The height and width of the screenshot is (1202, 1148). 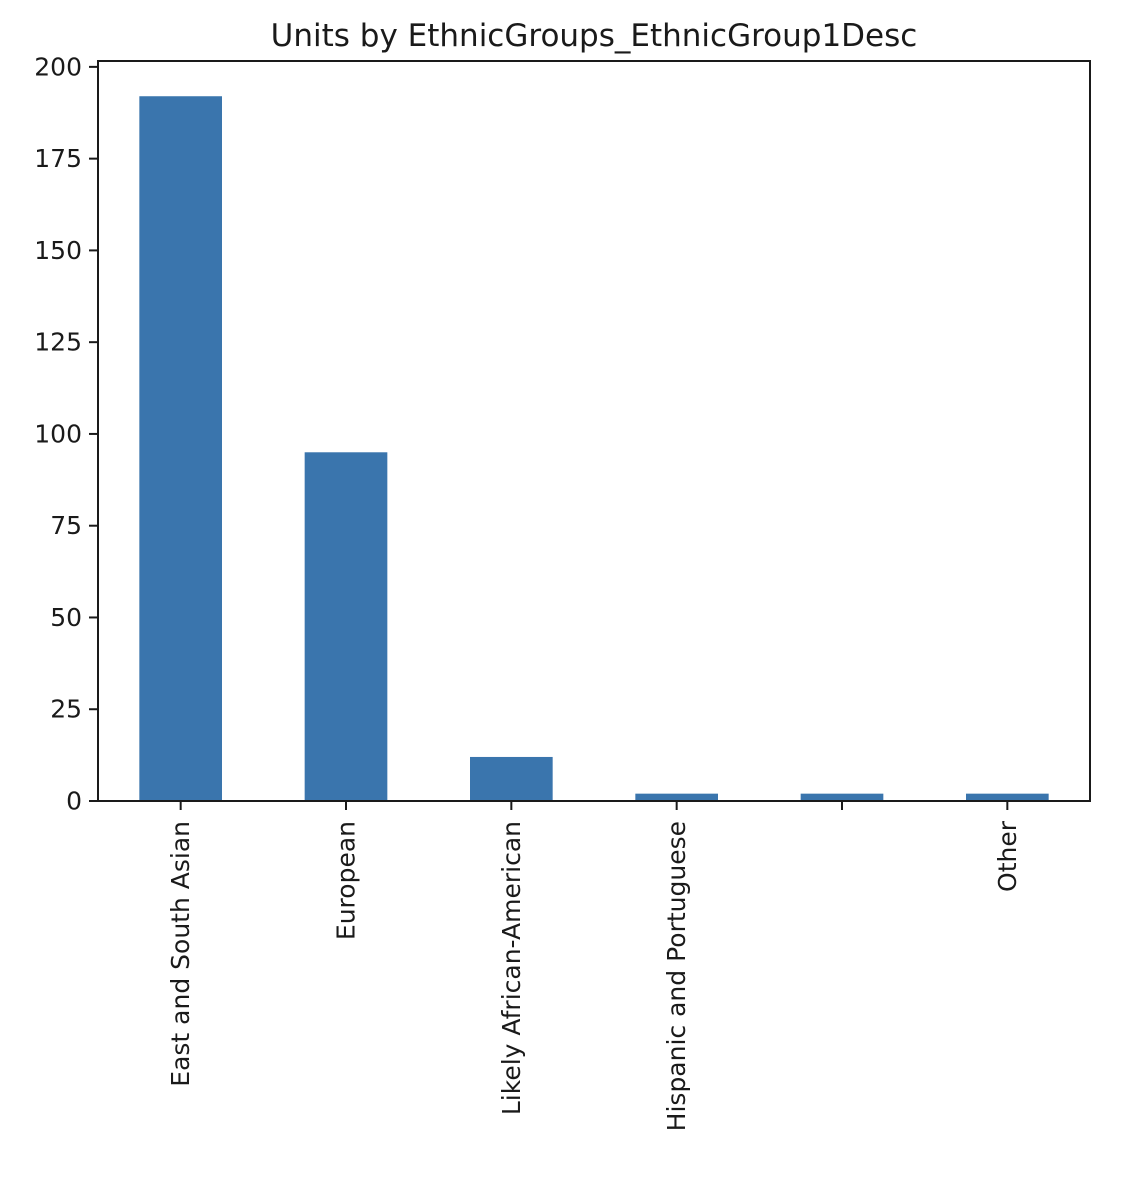 What do you see at coordinates (66, 709) in the screenshot?
I see `y-tick-label: 25` at bounding box center [66, 709].